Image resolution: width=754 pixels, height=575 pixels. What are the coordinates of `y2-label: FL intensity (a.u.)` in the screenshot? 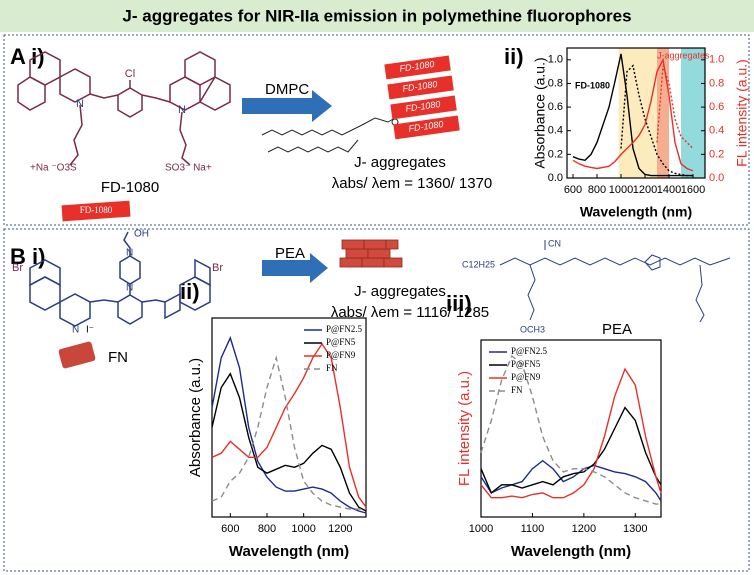 It's located at (742, 113).